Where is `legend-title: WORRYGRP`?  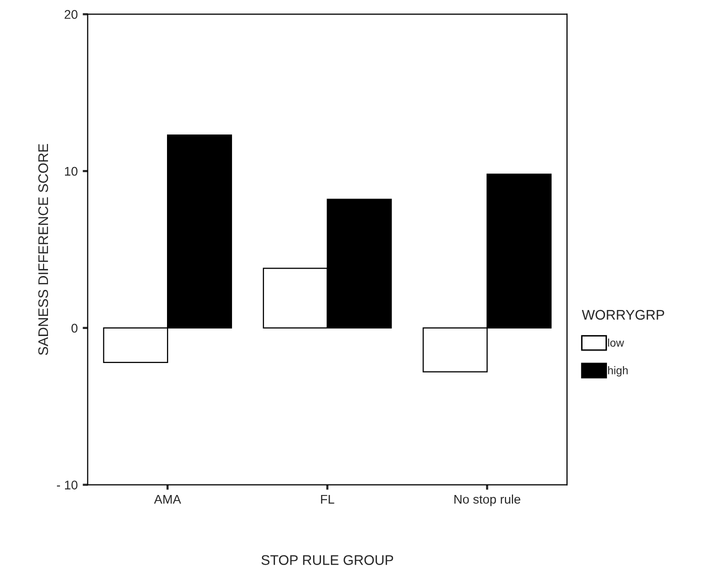 legend-title: WORRYGRP is located at coordinates (623, 315).